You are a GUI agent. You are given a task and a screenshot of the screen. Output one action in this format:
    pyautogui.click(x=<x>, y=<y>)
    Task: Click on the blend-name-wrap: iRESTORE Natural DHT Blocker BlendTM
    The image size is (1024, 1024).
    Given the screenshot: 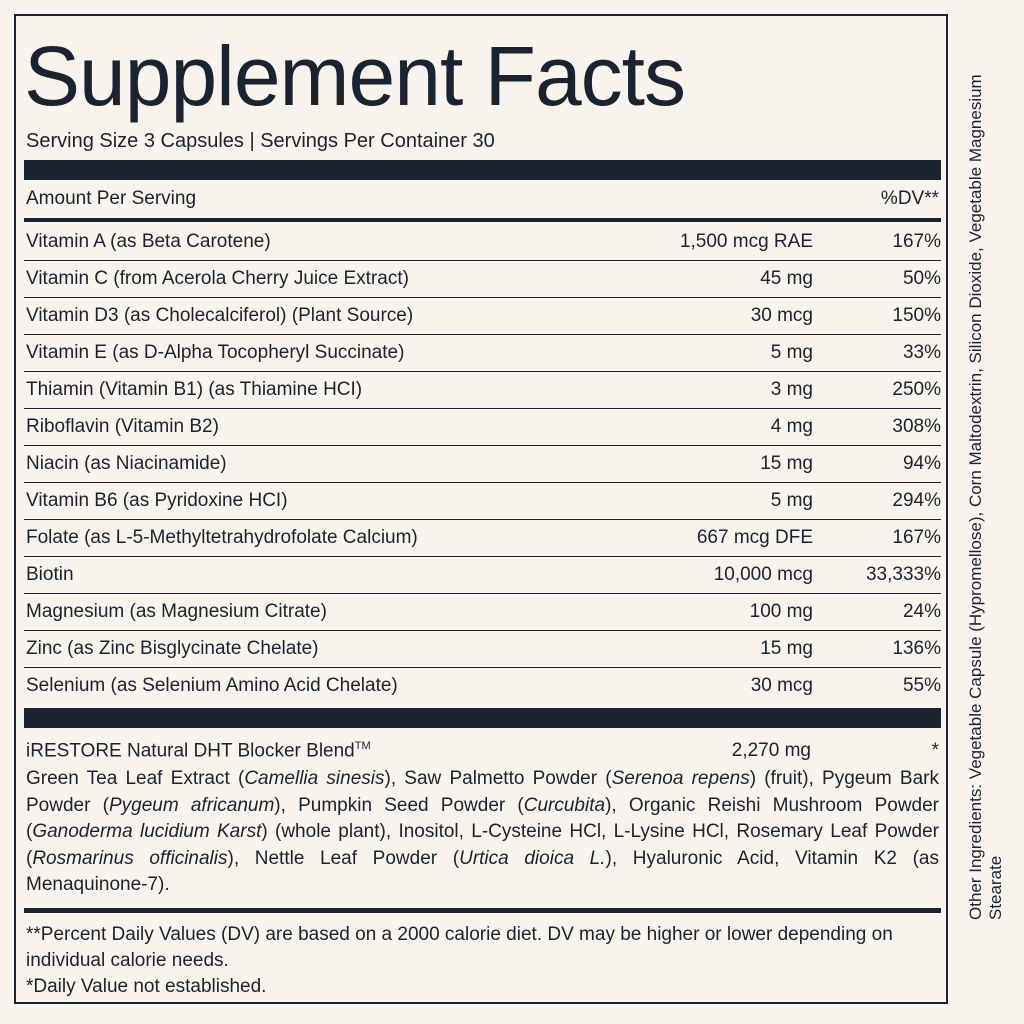 What is the action you would take?
    pyautogui.click(x=318, y=751)
    